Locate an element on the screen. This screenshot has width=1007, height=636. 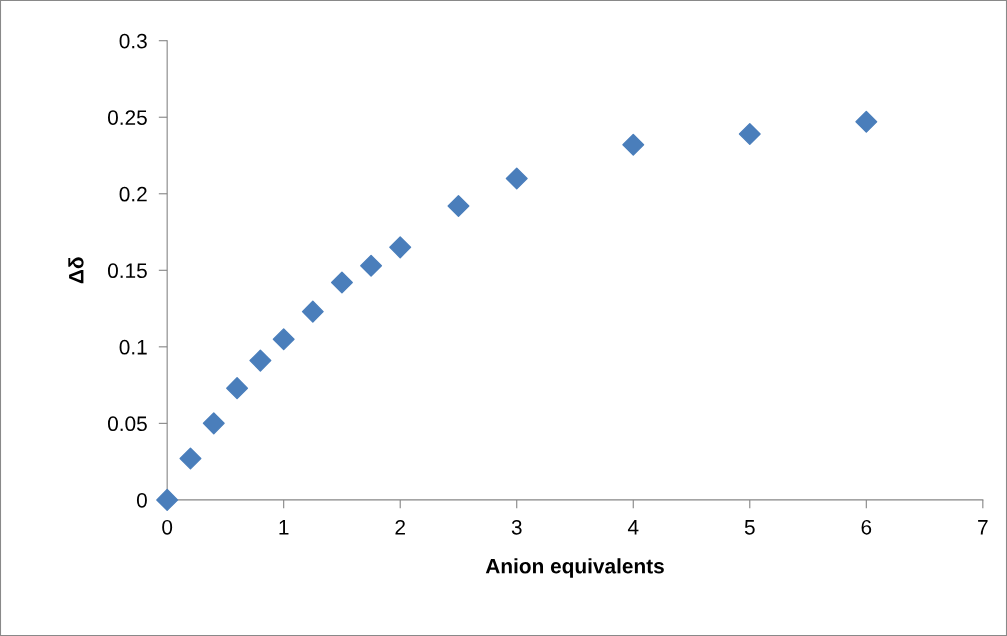
x-tick-label: 6 is located at coordinates (866, 527).